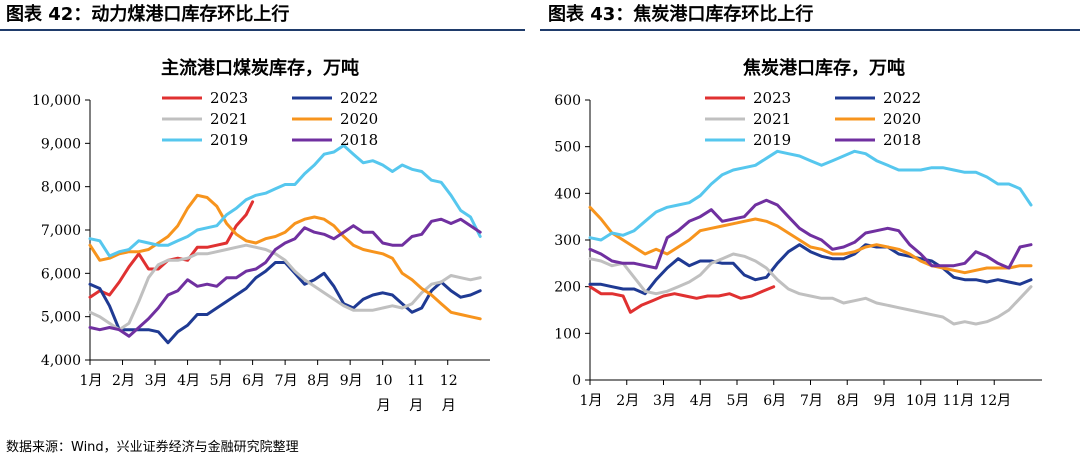  I want to click on y-tick-label: 200, so click(567, 288).